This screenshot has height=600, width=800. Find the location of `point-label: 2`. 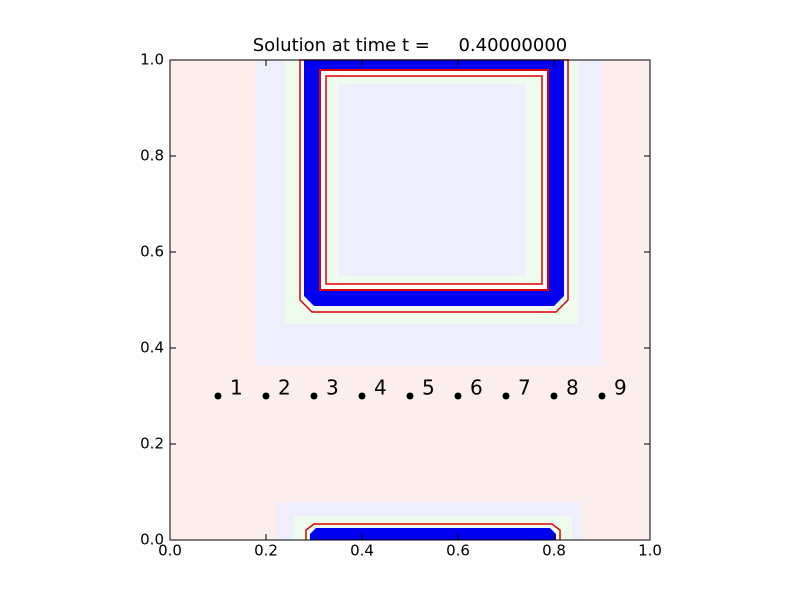

point-label: 2 is located at coordinates (284, 388).